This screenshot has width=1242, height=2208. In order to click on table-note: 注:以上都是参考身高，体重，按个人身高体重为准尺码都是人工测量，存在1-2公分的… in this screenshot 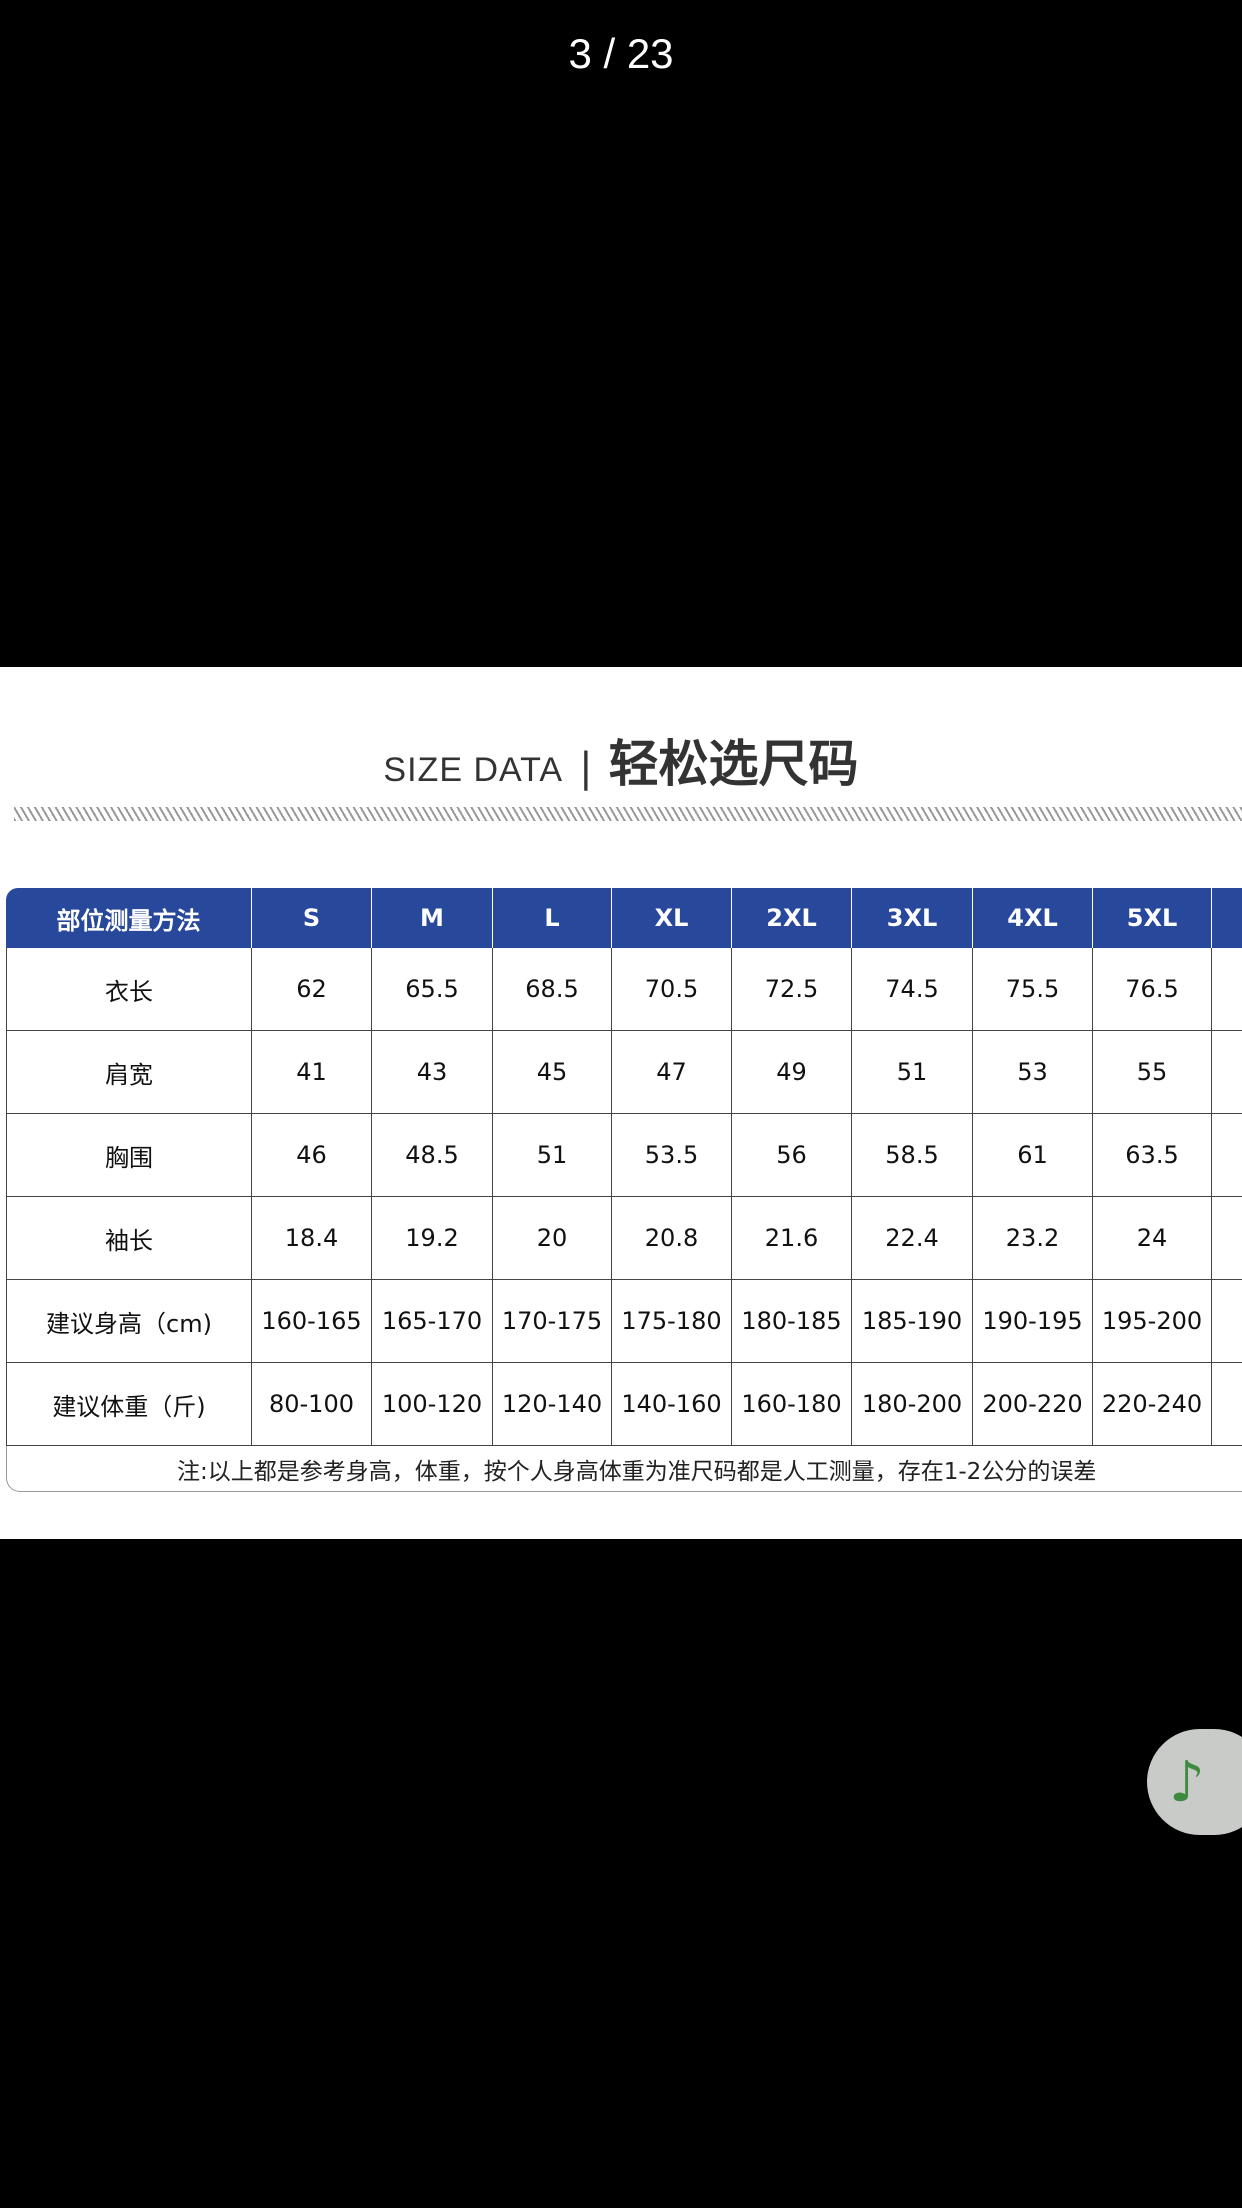, I will do `click(624, 1469)`.